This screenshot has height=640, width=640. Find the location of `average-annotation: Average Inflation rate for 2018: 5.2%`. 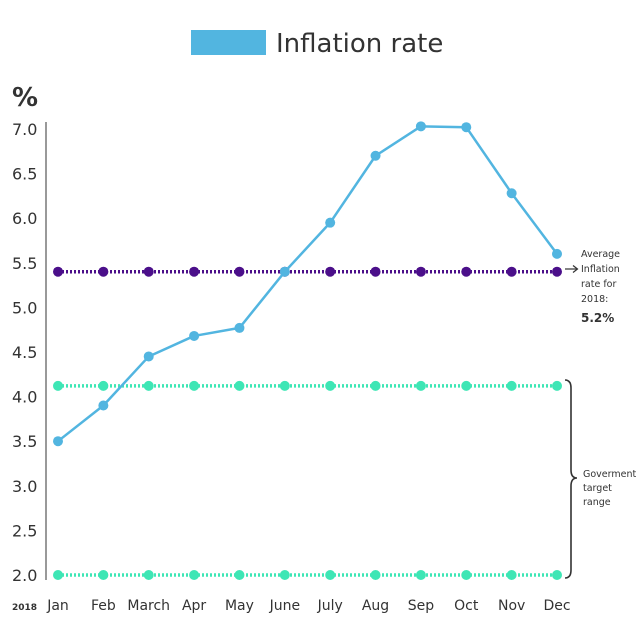

average-annotation: Average Inflation rate for 2018: 5.2% is located at coordinates (592, 287).